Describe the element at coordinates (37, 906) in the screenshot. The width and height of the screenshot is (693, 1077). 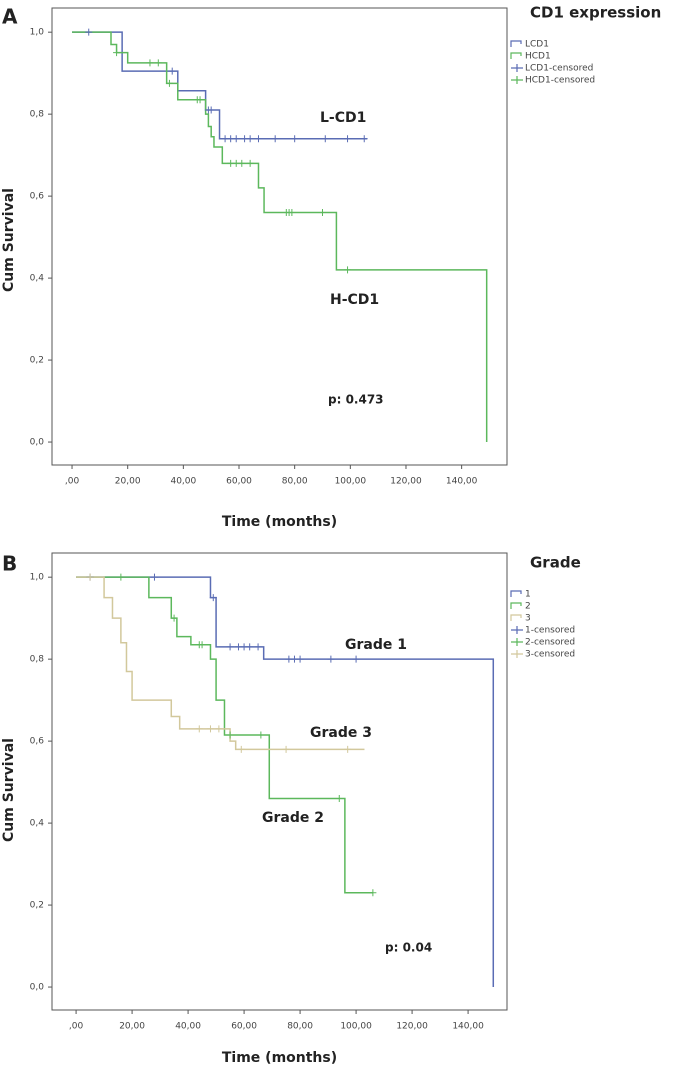
I see `y-tick-label: 0,2` at that location.